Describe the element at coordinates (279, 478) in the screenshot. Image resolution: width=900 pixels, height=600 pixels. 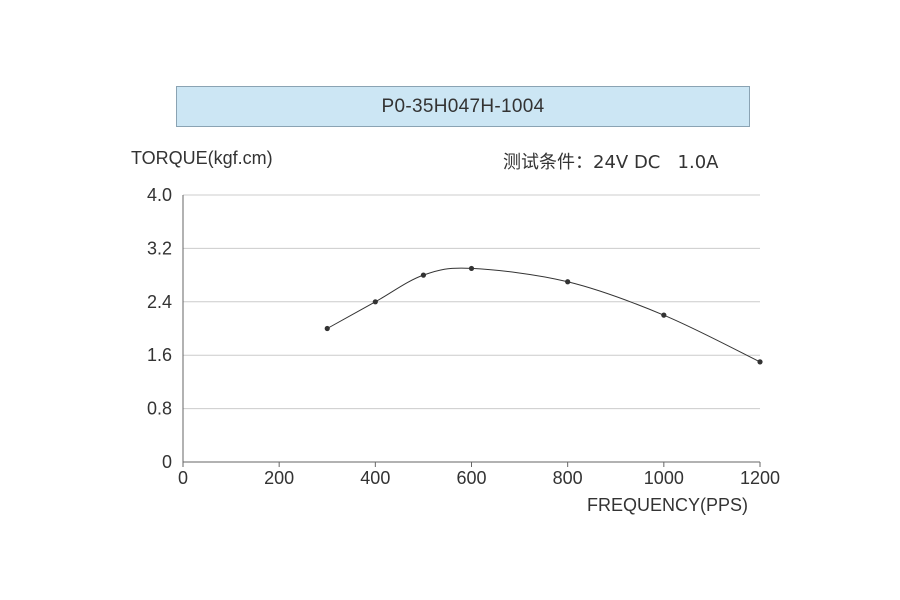
I see `x-tick-label: 200` at that location.